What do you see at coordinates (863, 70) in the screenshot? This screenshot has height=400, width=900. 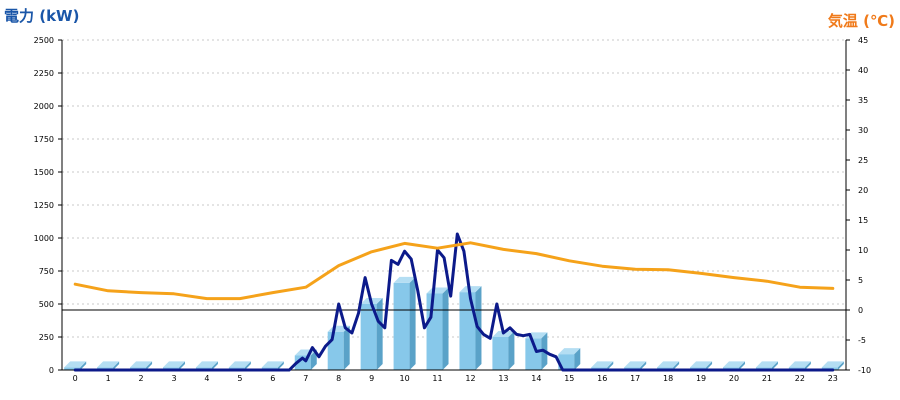 I see `right-tick-label: 40` at bounding box center [863, 70].